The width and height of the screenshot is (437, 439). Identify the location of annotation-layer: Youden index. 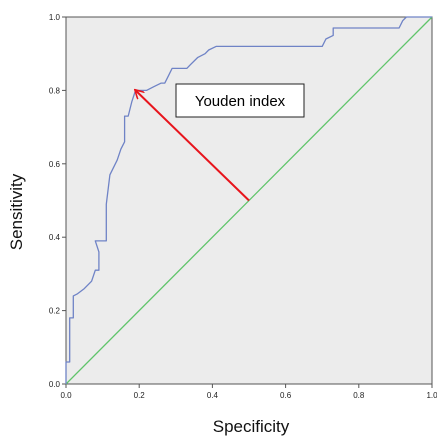
(220, 142).